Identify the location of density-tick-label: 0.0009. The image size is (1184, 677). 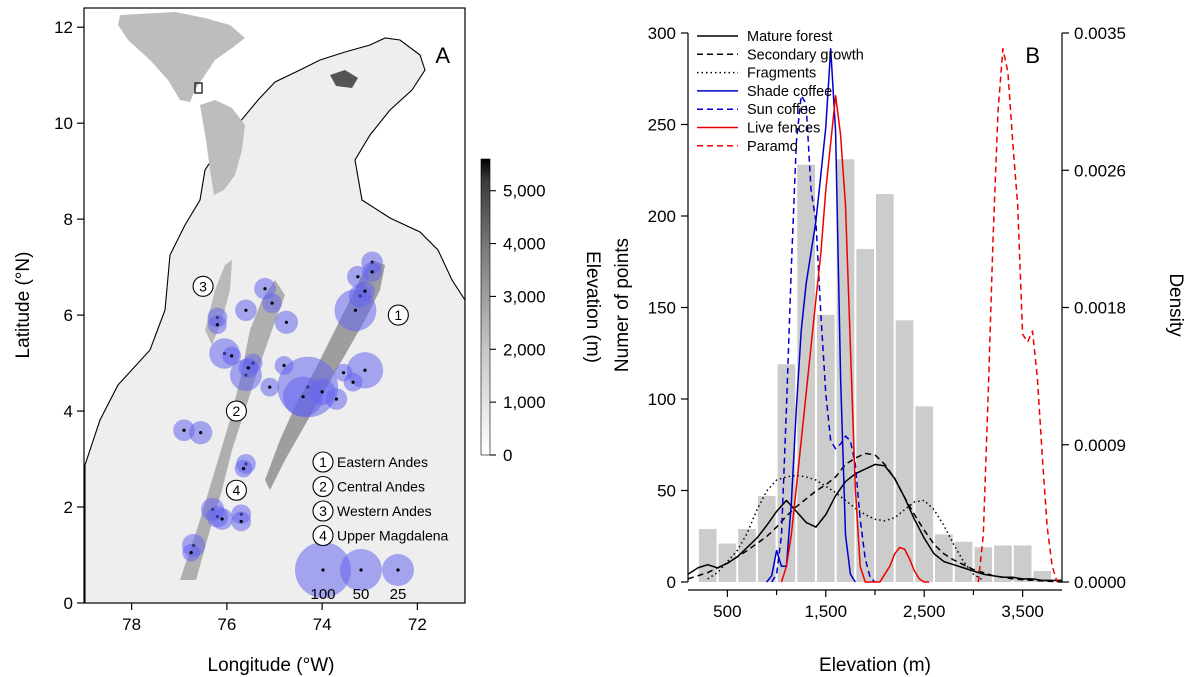
(1100, 445).